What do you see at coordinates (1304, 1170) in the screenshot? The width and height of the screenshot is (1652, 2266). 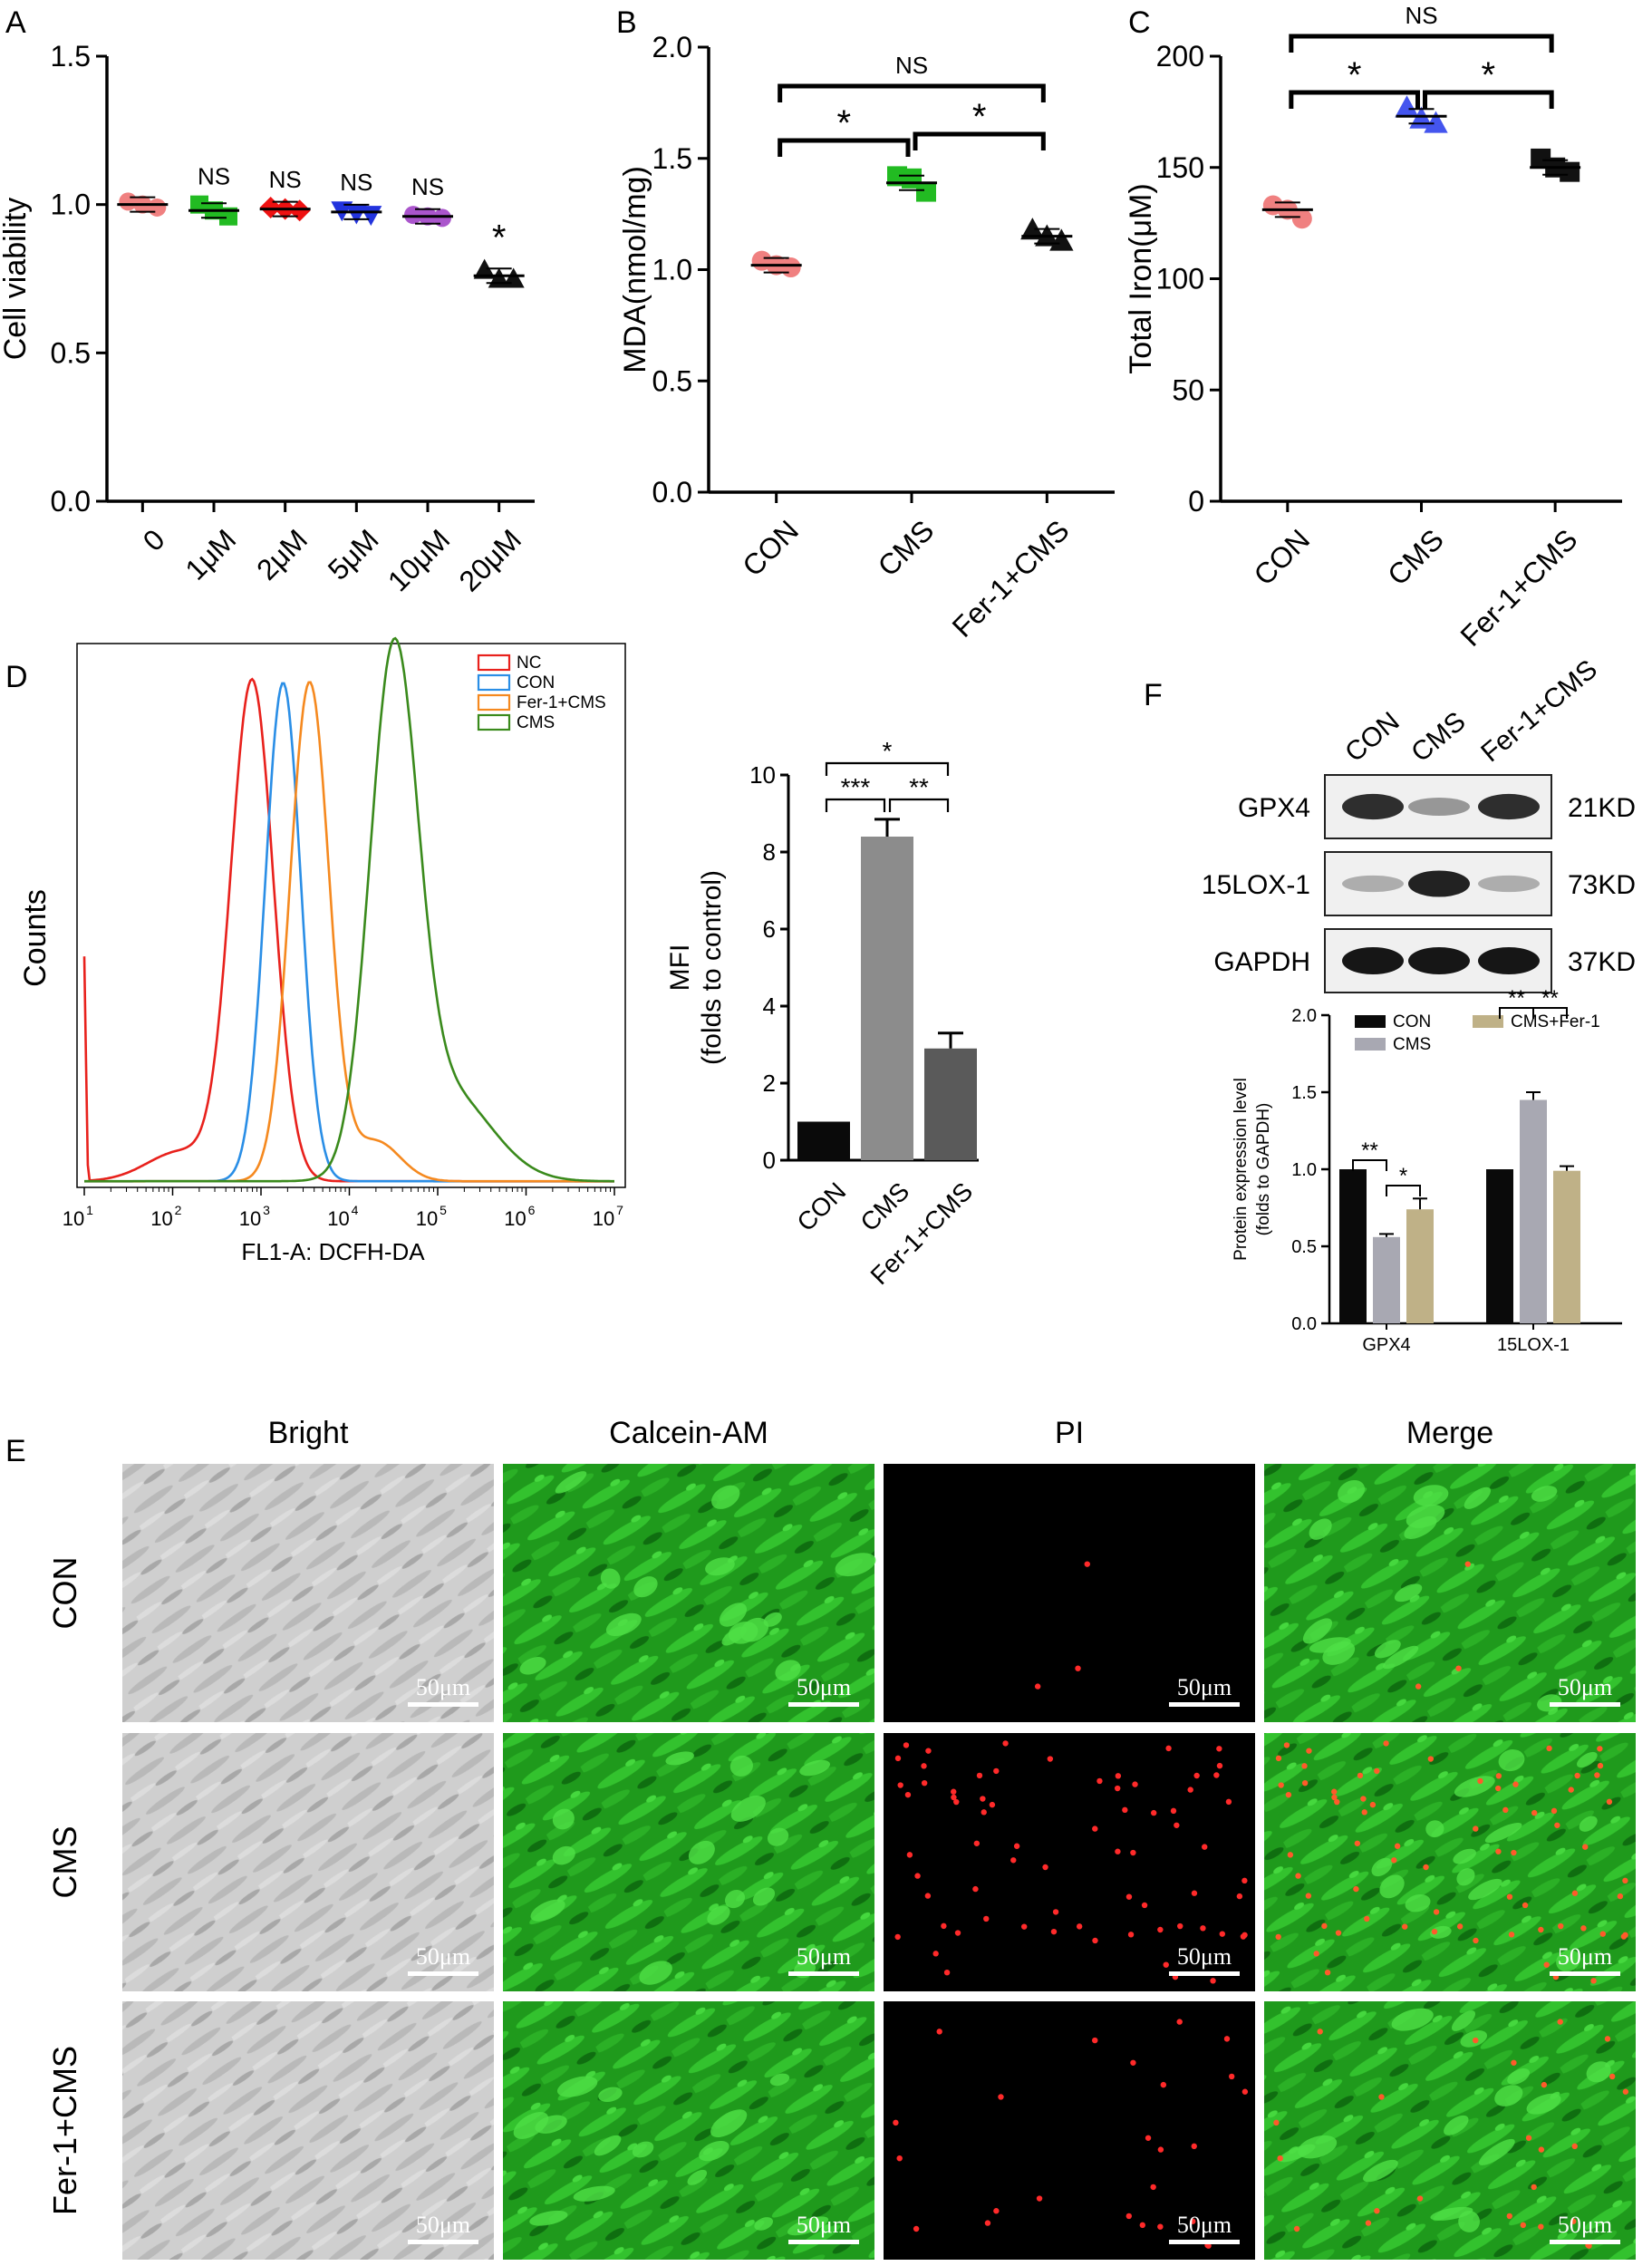 I see `y-tick-label: 1.0` at bounding box center [1304, 1170].